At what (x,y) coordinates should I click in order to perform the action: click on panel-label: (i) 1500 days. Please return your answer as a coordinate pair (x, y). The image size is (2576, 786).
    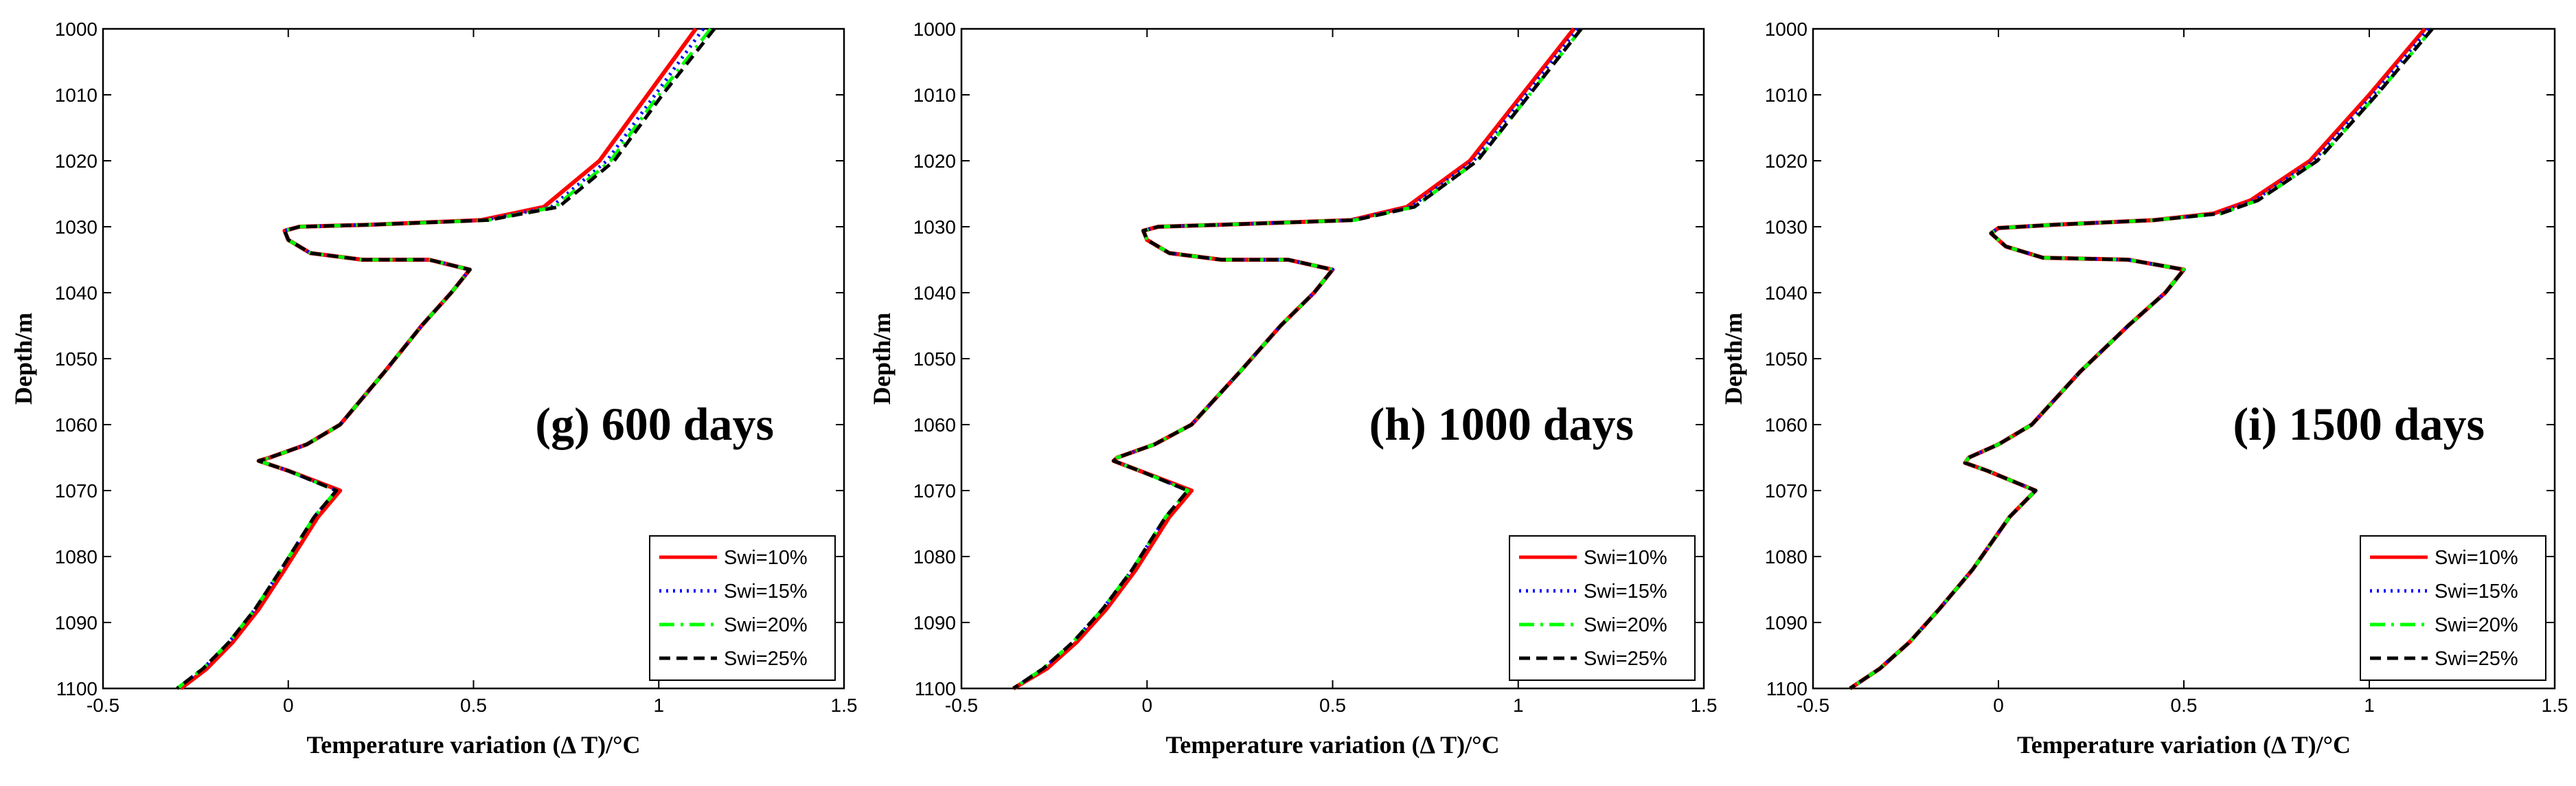
    Looking at the image, I should click on (2359, 424).